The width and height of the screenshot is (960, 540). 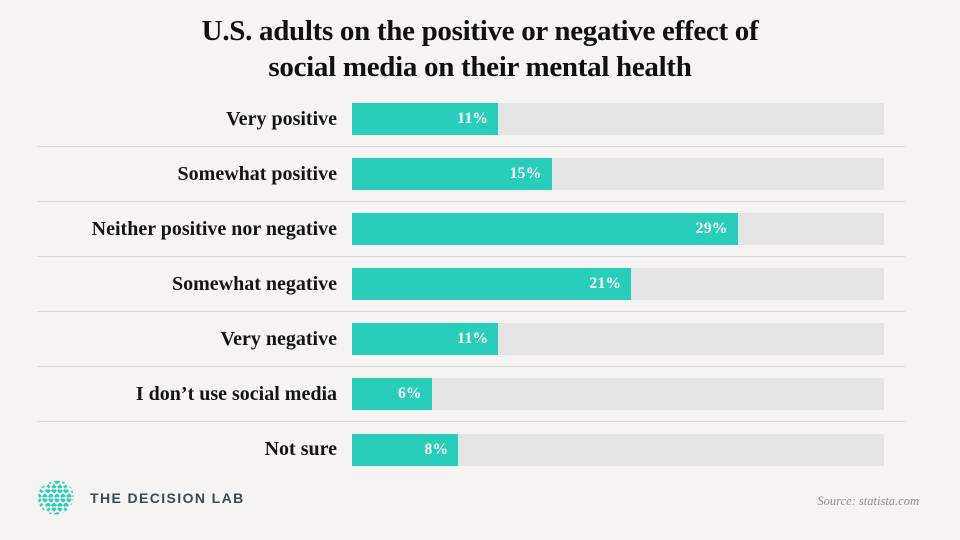 I want to click on bar-fill: 29%, so click(x=545, y=229).